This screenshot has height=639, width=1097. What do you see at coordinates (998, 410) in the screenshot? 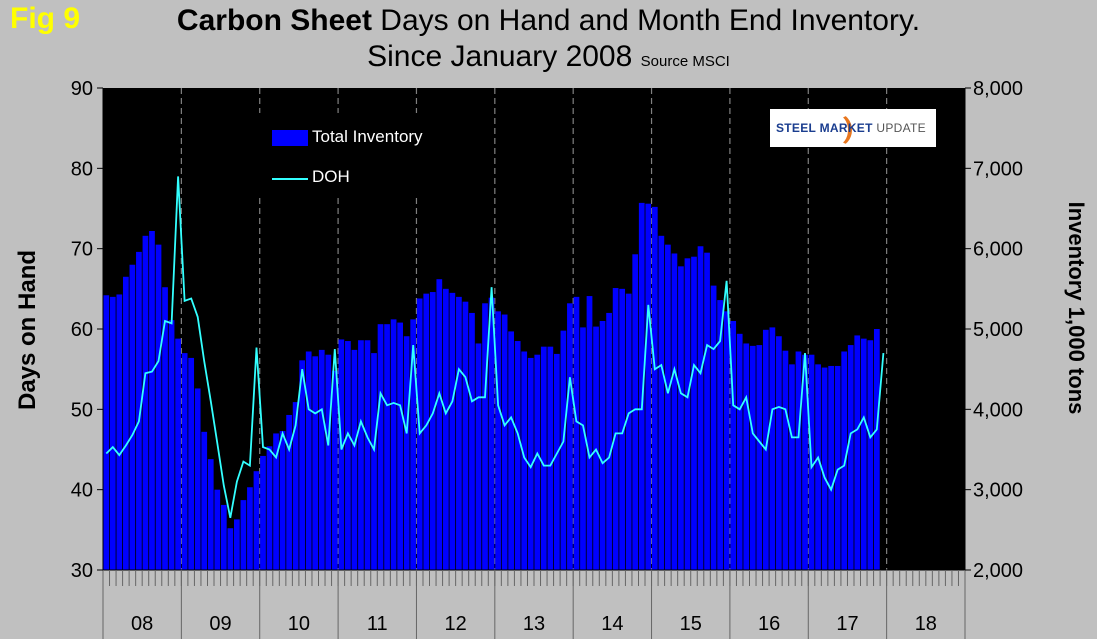
I see `y-right-tick-label: 4,000` at bounding box center [998, 410].